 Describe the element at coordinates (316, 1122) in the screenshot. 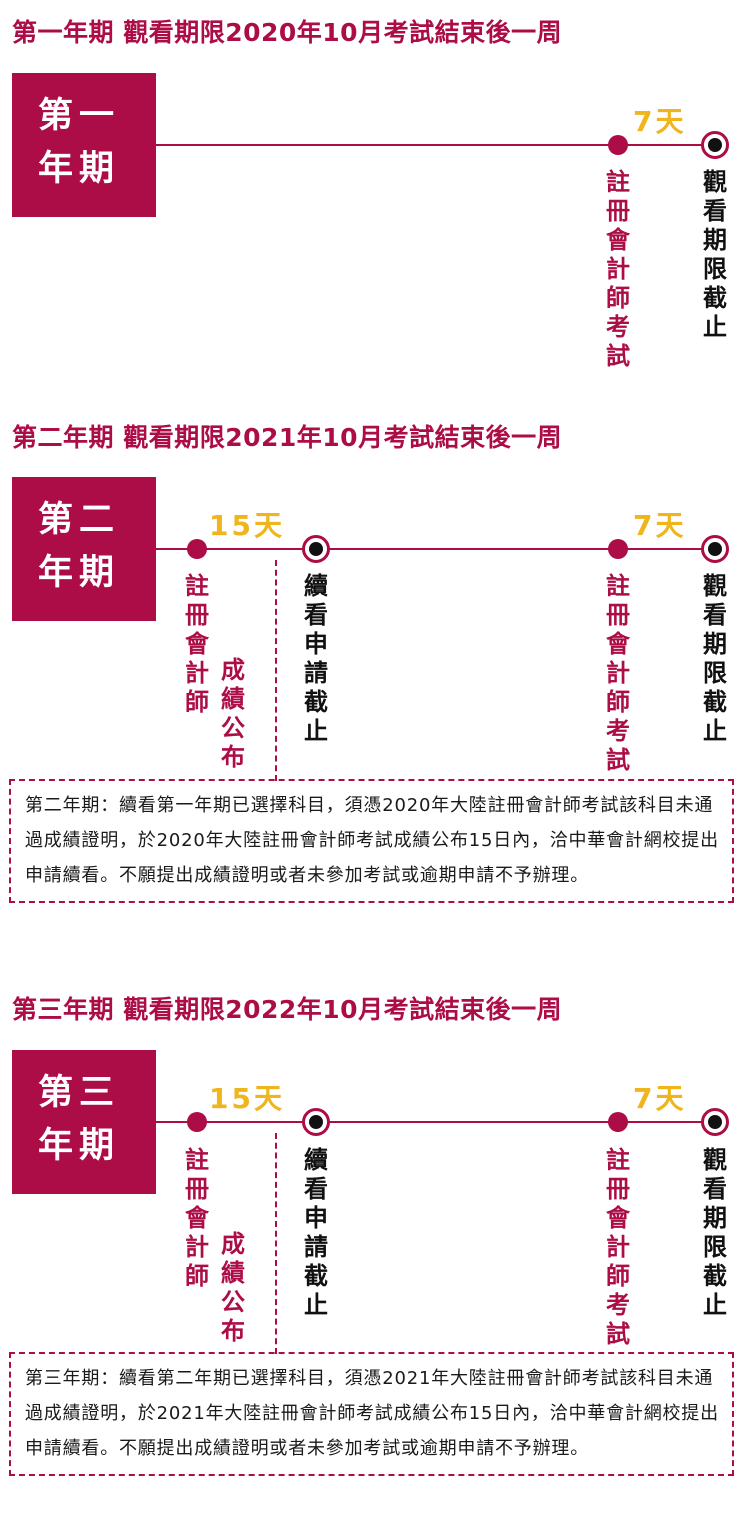

I see `period-3-renewal-marker` at that location.